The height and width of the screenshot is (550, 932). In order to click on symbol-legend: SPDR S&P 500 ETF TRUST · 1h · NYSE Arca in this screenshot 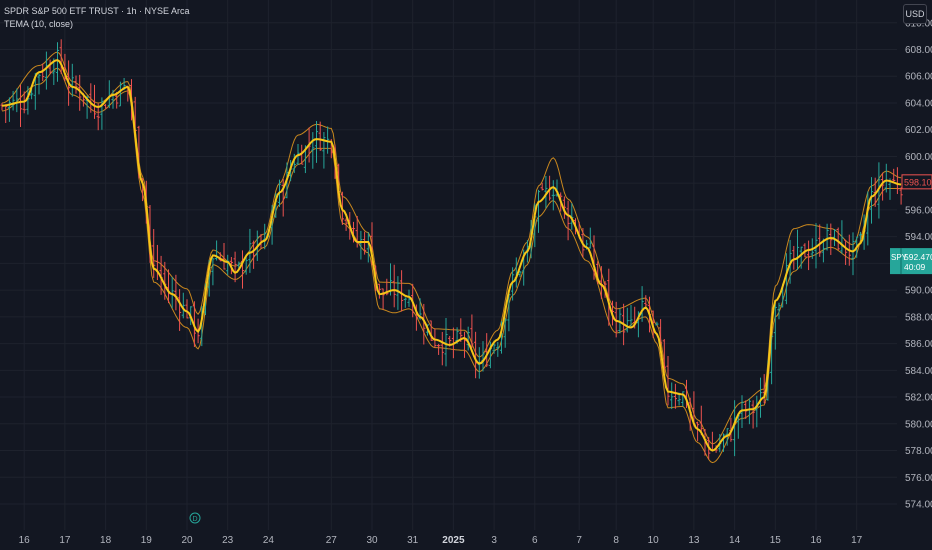, I will do `click(97, 11)`.